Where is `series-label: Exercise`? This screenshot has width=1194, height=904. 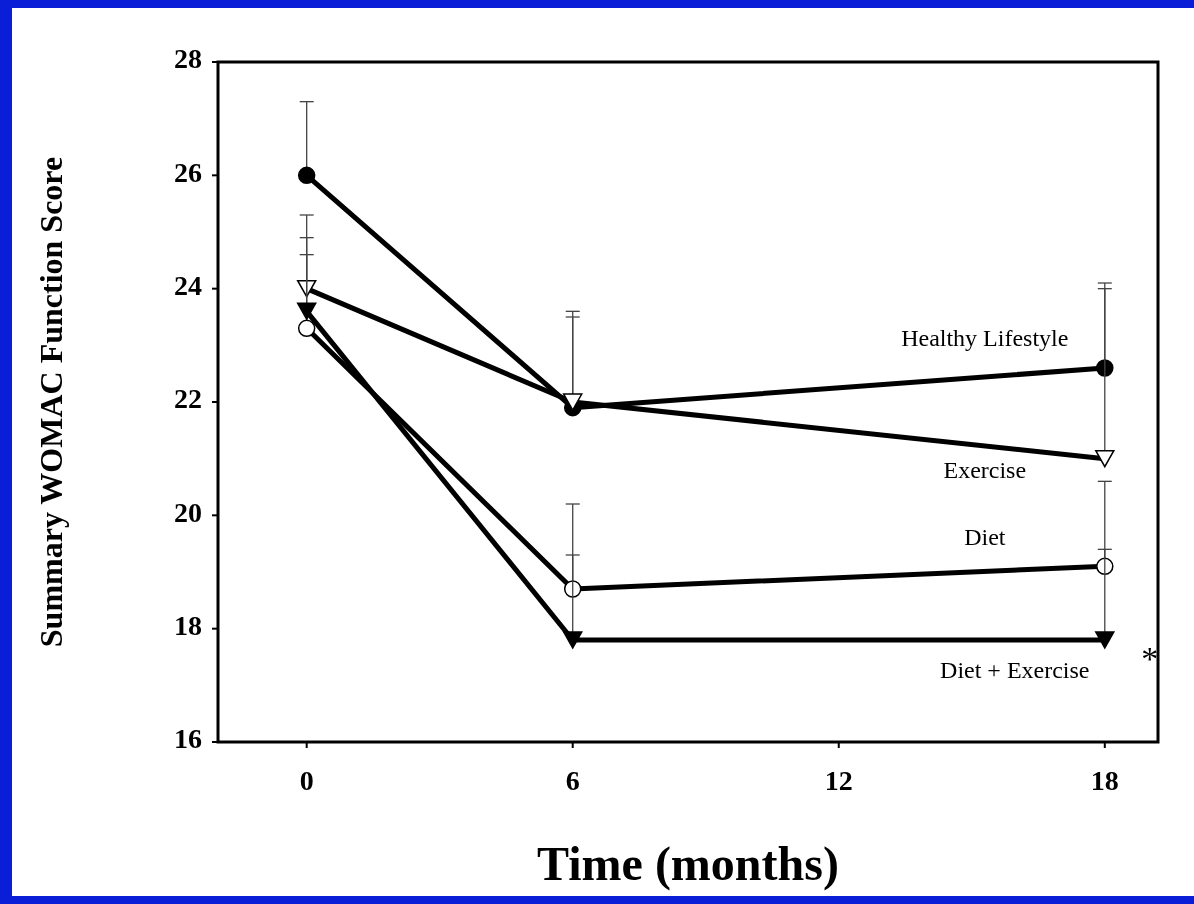
series-label: Exercise is located at coordinates (985, 470).